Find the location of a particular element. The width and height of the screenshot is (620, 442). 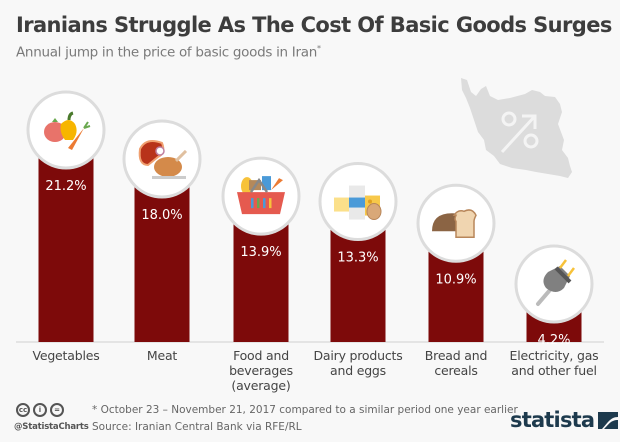

subtitle-footnote-mark: * is located at coordinates (318, 48).